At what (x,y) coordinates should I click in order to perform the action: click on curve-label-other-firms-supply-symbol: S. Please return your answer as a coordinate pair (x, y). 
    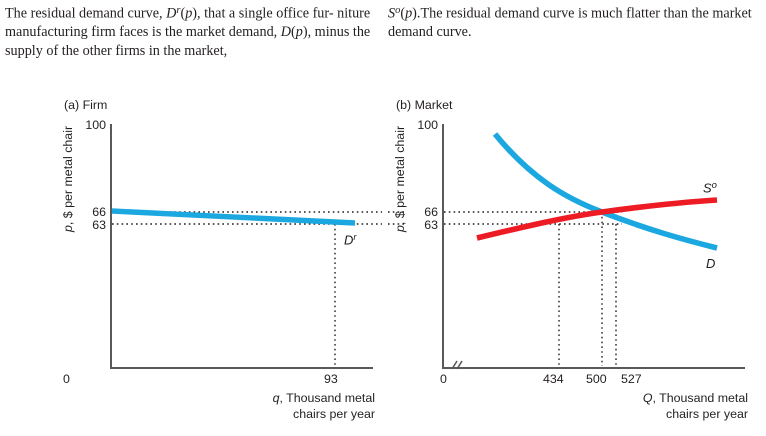
    Looking at the image, I should click on (707, 188).